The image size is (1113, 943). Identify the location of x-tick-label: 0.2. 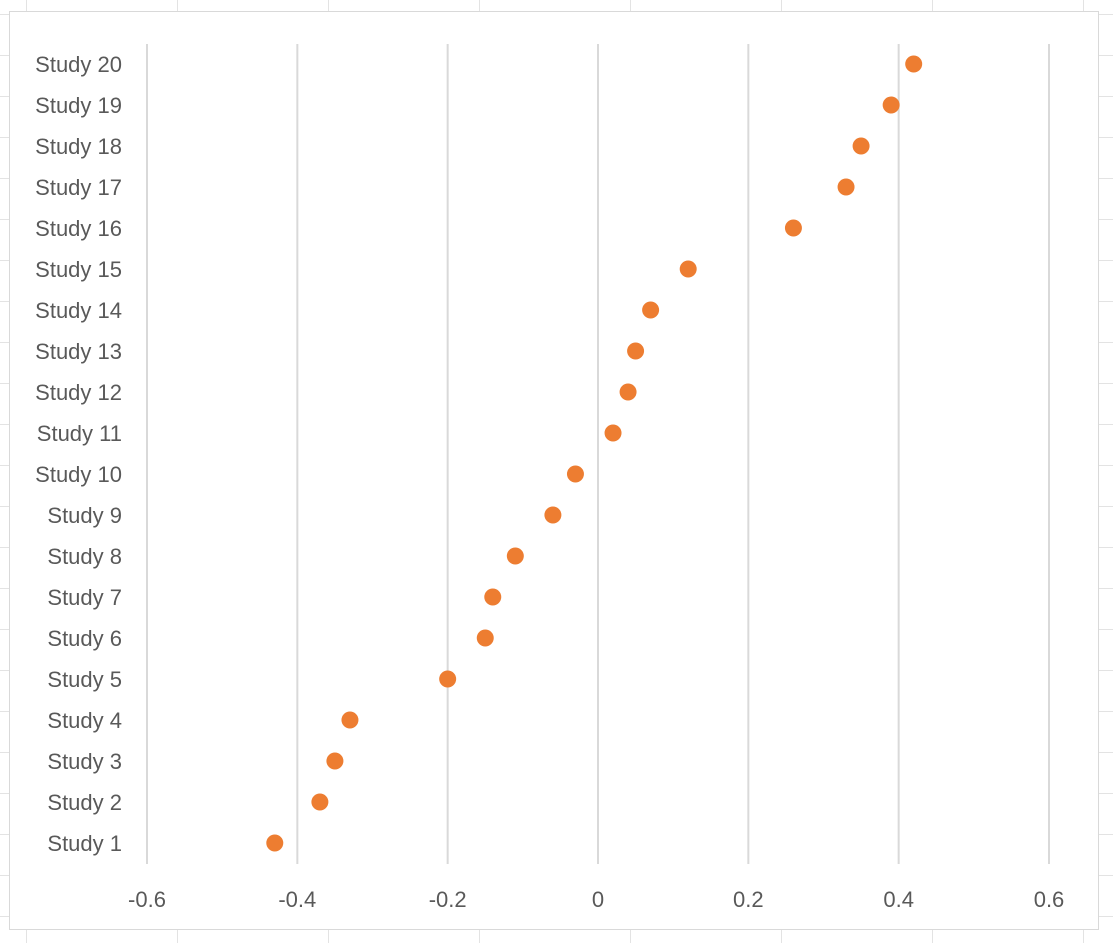
(748, 899).